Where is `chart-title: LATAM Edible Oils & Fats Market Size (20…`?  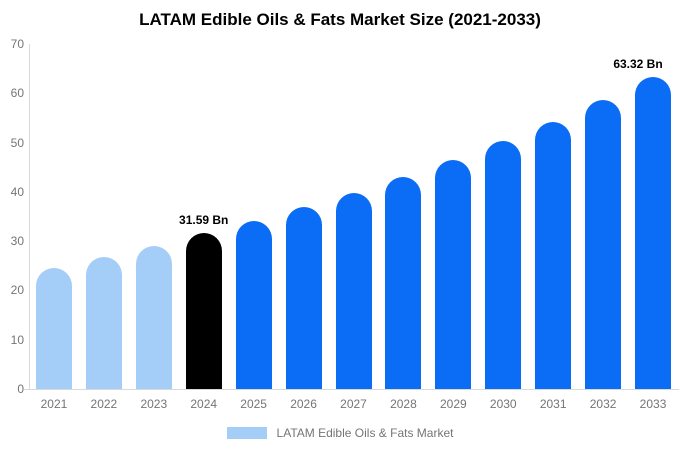 chart-title: LATAM Edible Oils & Fats Market Size (20… is located at coordinates (340, 19).